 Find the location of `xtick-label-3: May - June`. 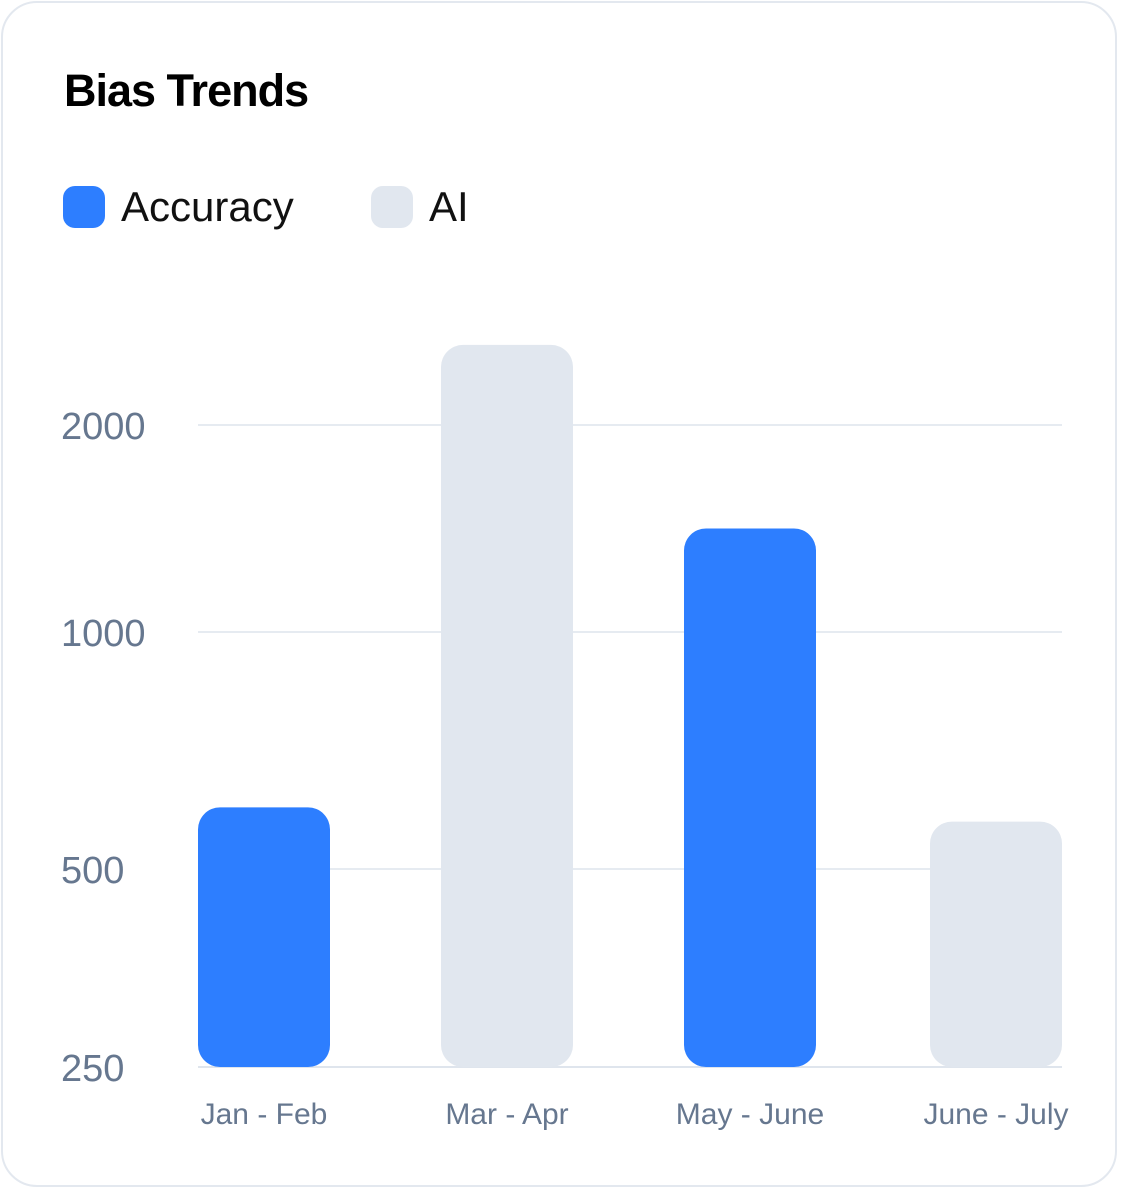

xtick-label-3: May - June is located at coordinates (750, 1114).